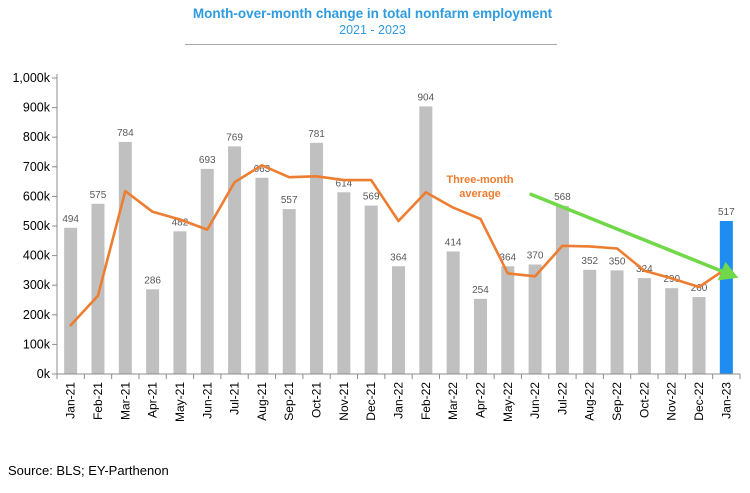  Describe the element at coordinates (726, 400) in the screenshot. I see `x-tick-label: Jan-23` at that location.